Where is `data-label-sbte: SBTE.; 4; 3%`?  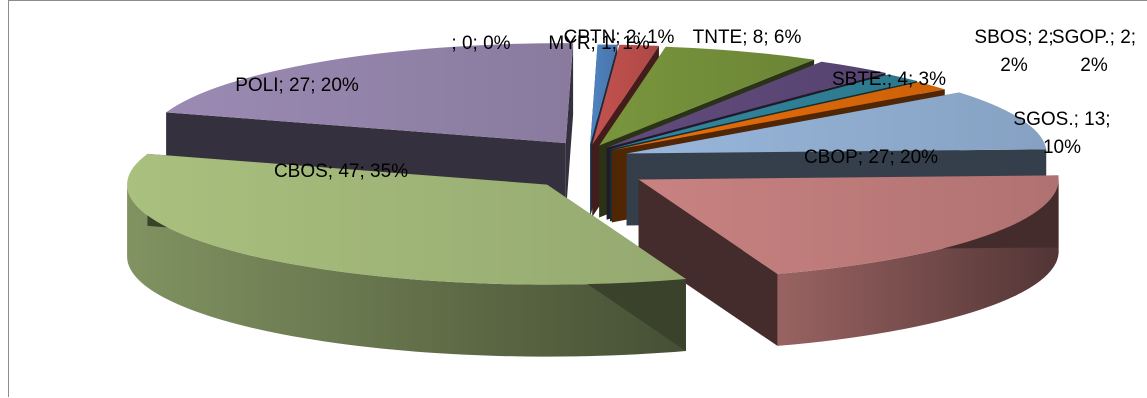
data-label-sbte: SBTE.; 4; 3% is located at coordinates (889, 79).